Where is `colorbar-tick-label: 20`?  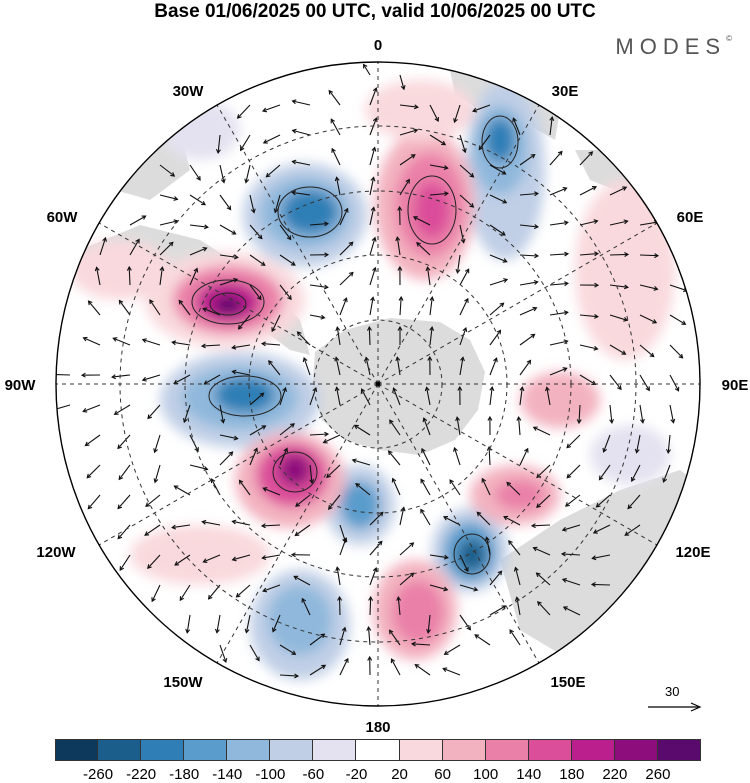
colorbar-tick-label: 20 is located at coordinates (399, 774).